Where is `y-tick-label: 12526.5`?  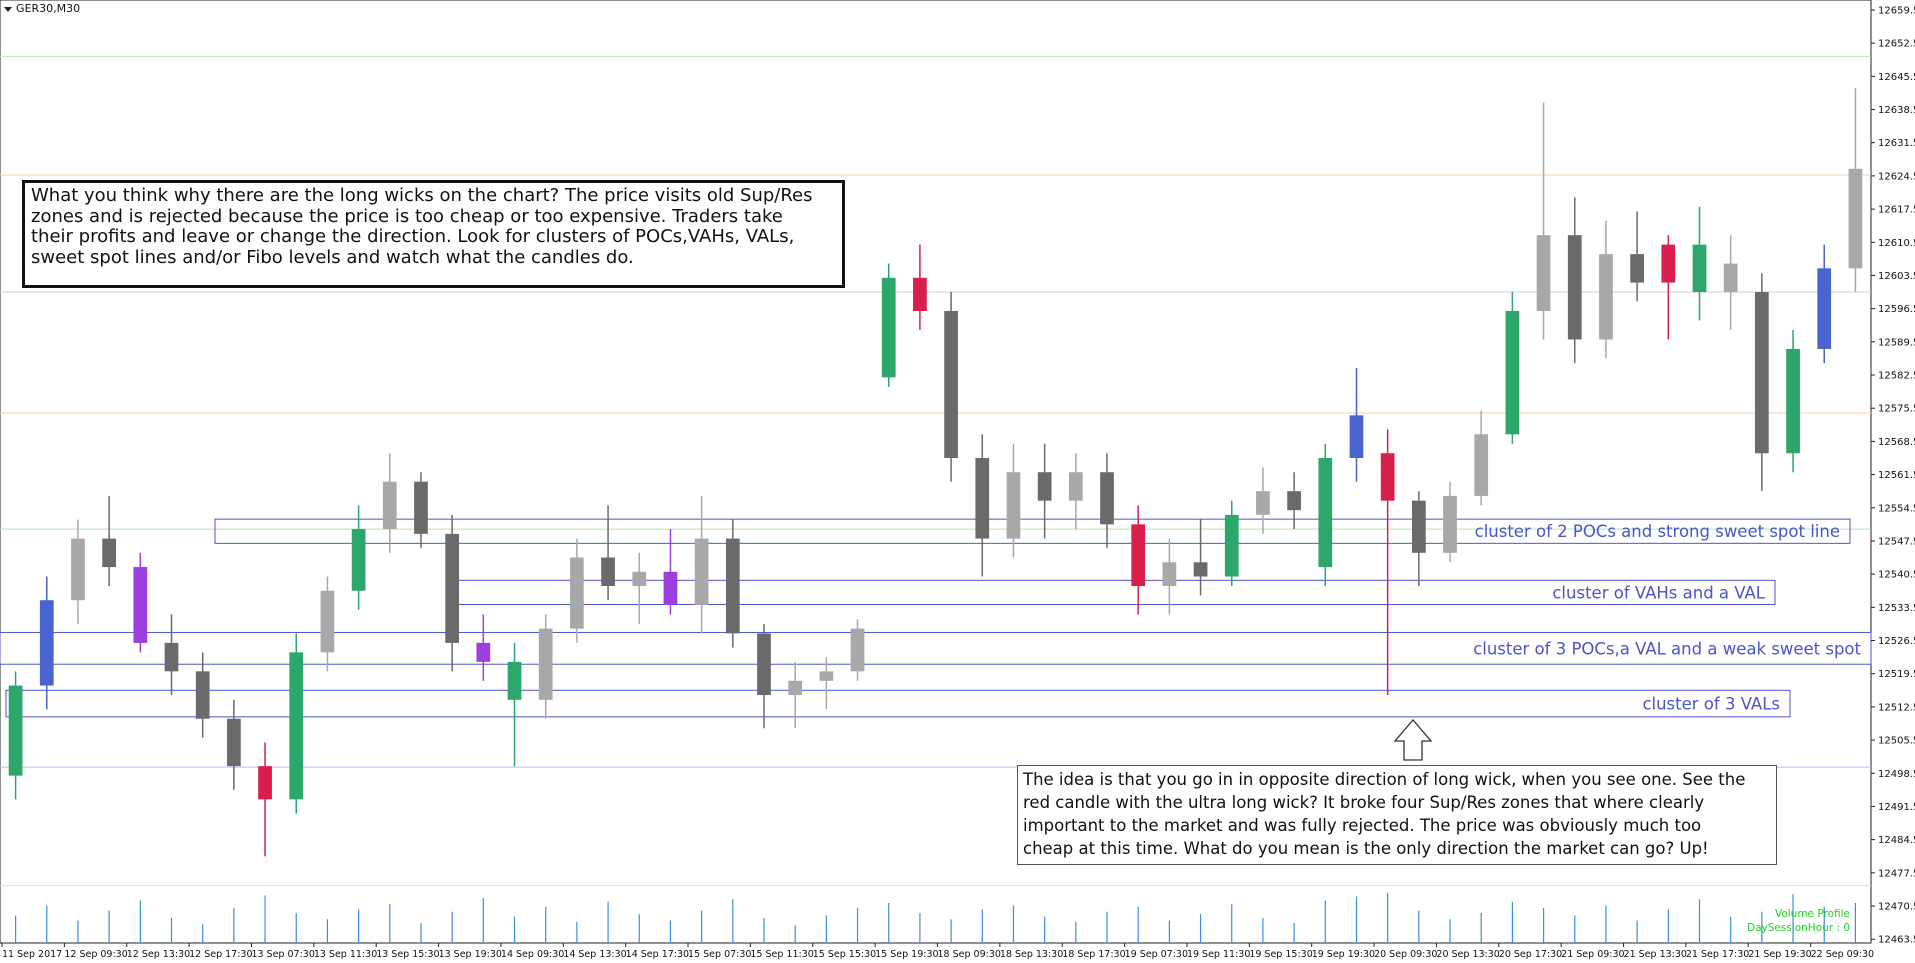
y-tick-label: 12526.5 is located at coordinates (1896, 641).